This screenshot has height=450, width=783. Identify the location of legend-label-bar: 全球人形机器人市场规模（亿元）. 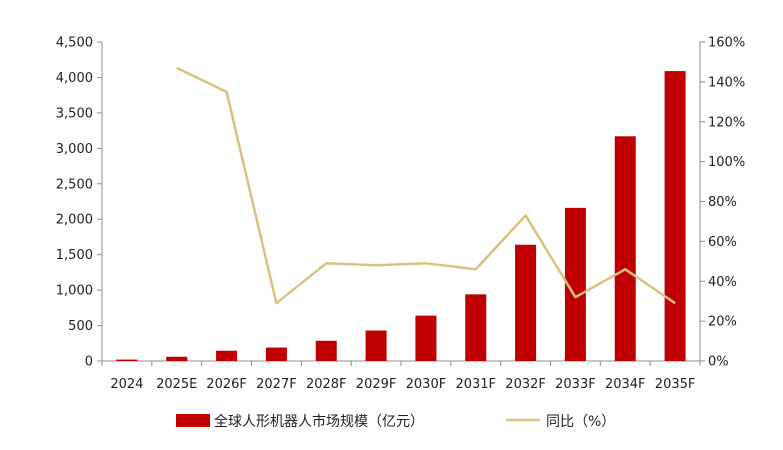
(319, 421).